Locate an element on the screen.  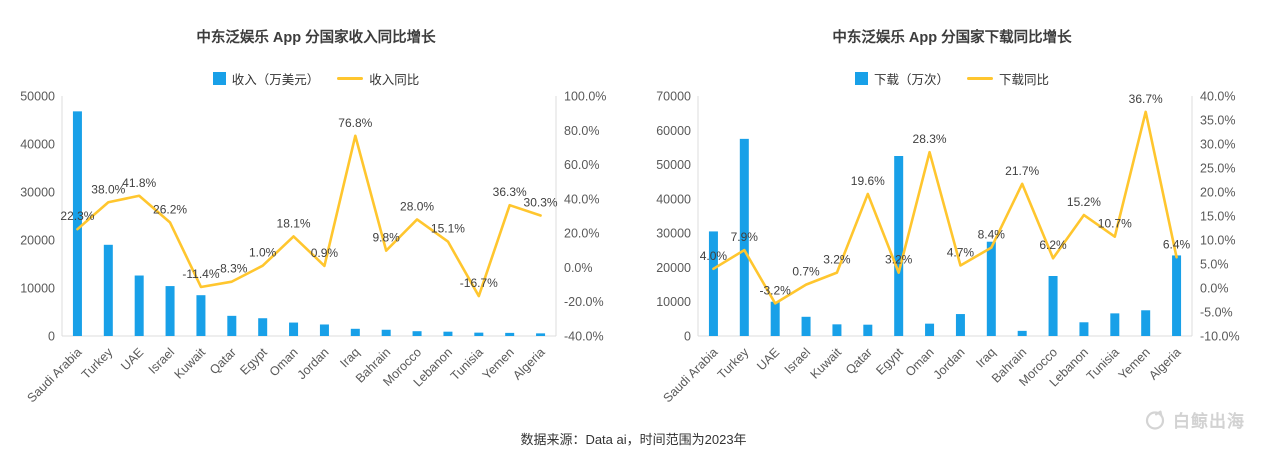
watermark-text: 白鲸出海 is located at coordinates (1209, 421).